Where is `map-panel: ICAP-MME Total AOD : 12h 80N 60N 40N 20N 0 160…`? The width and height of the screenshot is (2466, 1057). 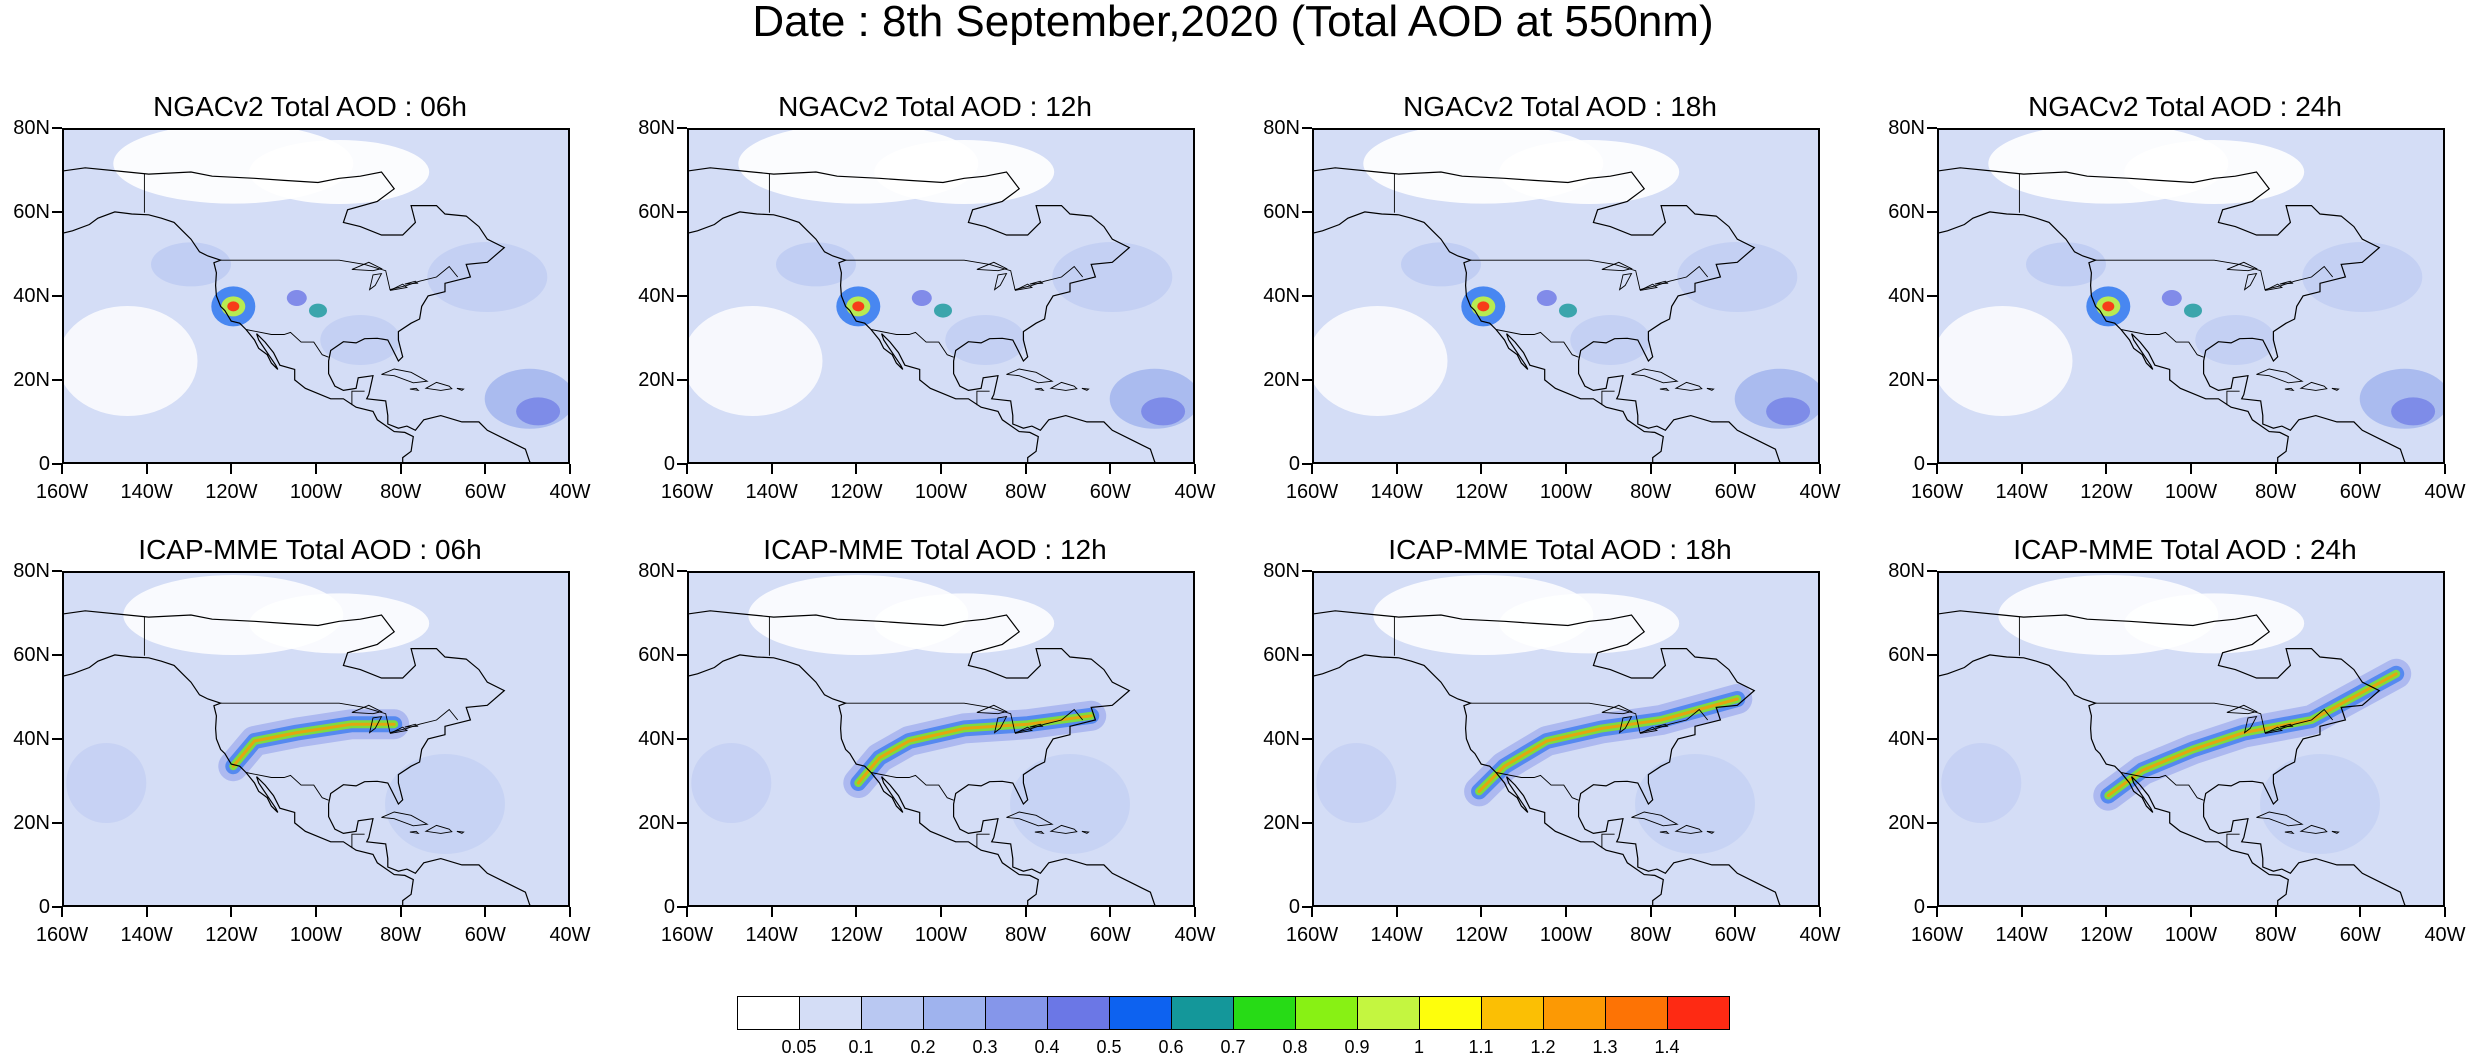
map-panel: ICAP-MME Total AOD : 12h 80N 60N 40N 20N 0 160… is located at coordinates (935, 760).